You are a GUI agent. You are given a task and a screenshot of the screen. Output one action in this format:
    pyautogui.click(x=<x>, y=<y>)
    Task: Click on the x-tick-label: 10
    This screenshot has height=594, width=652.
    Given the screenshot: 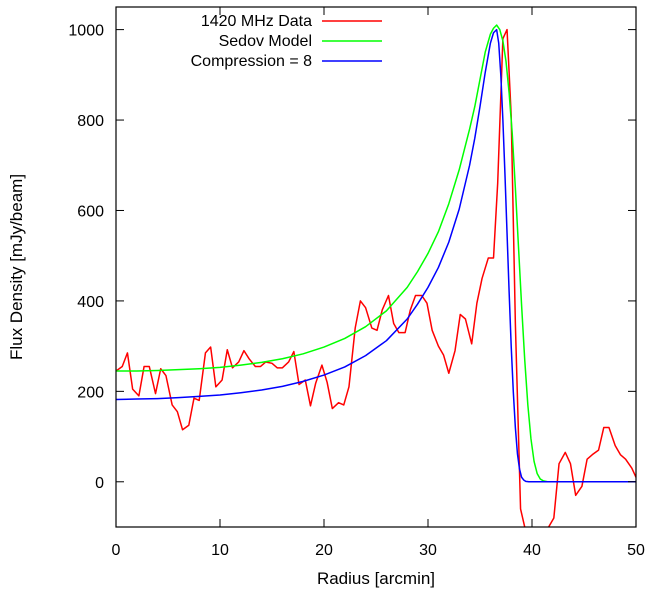 What is the action you would take?
    pyautogui.click(x=220, y=550)
    